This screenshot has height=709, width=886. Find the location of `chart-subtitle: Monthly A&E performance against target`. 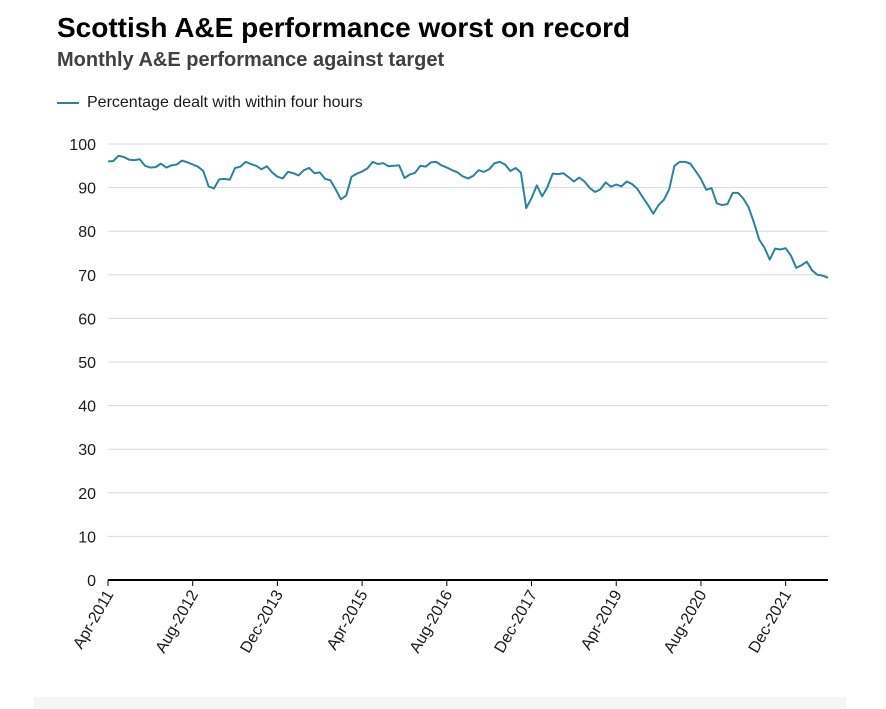

chart-subtitle: Monthly A&E performance against target is located at coordinates (251, 60).